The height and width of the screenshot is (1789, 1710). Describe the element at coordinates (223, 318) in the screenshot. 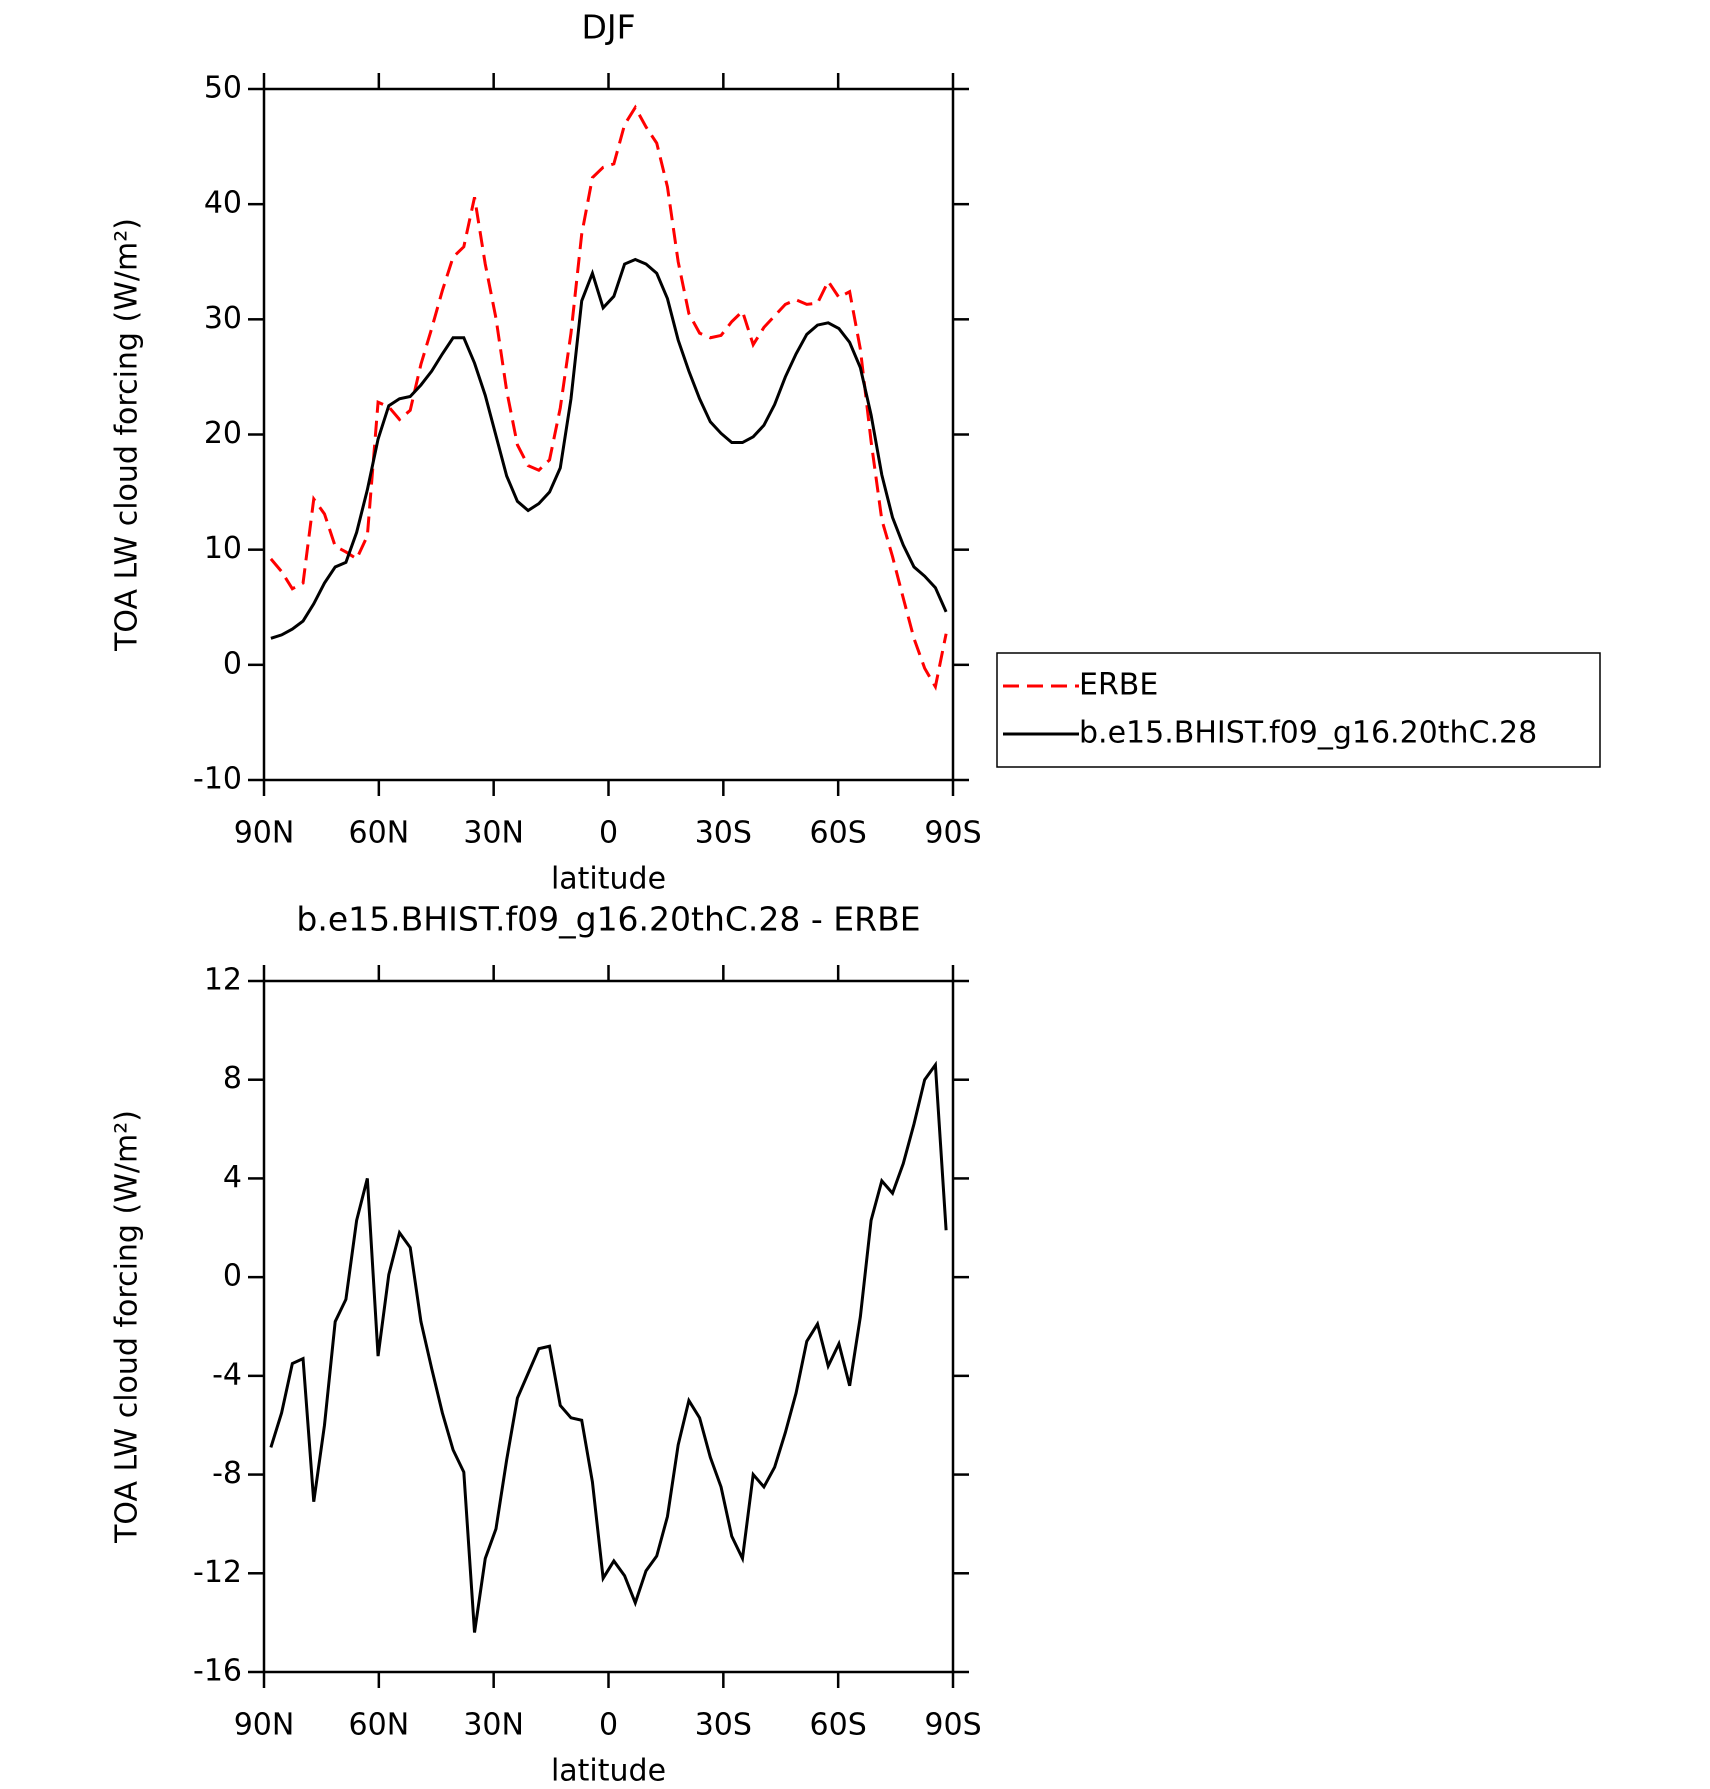

I see `y-tick-label: 30` at that location.